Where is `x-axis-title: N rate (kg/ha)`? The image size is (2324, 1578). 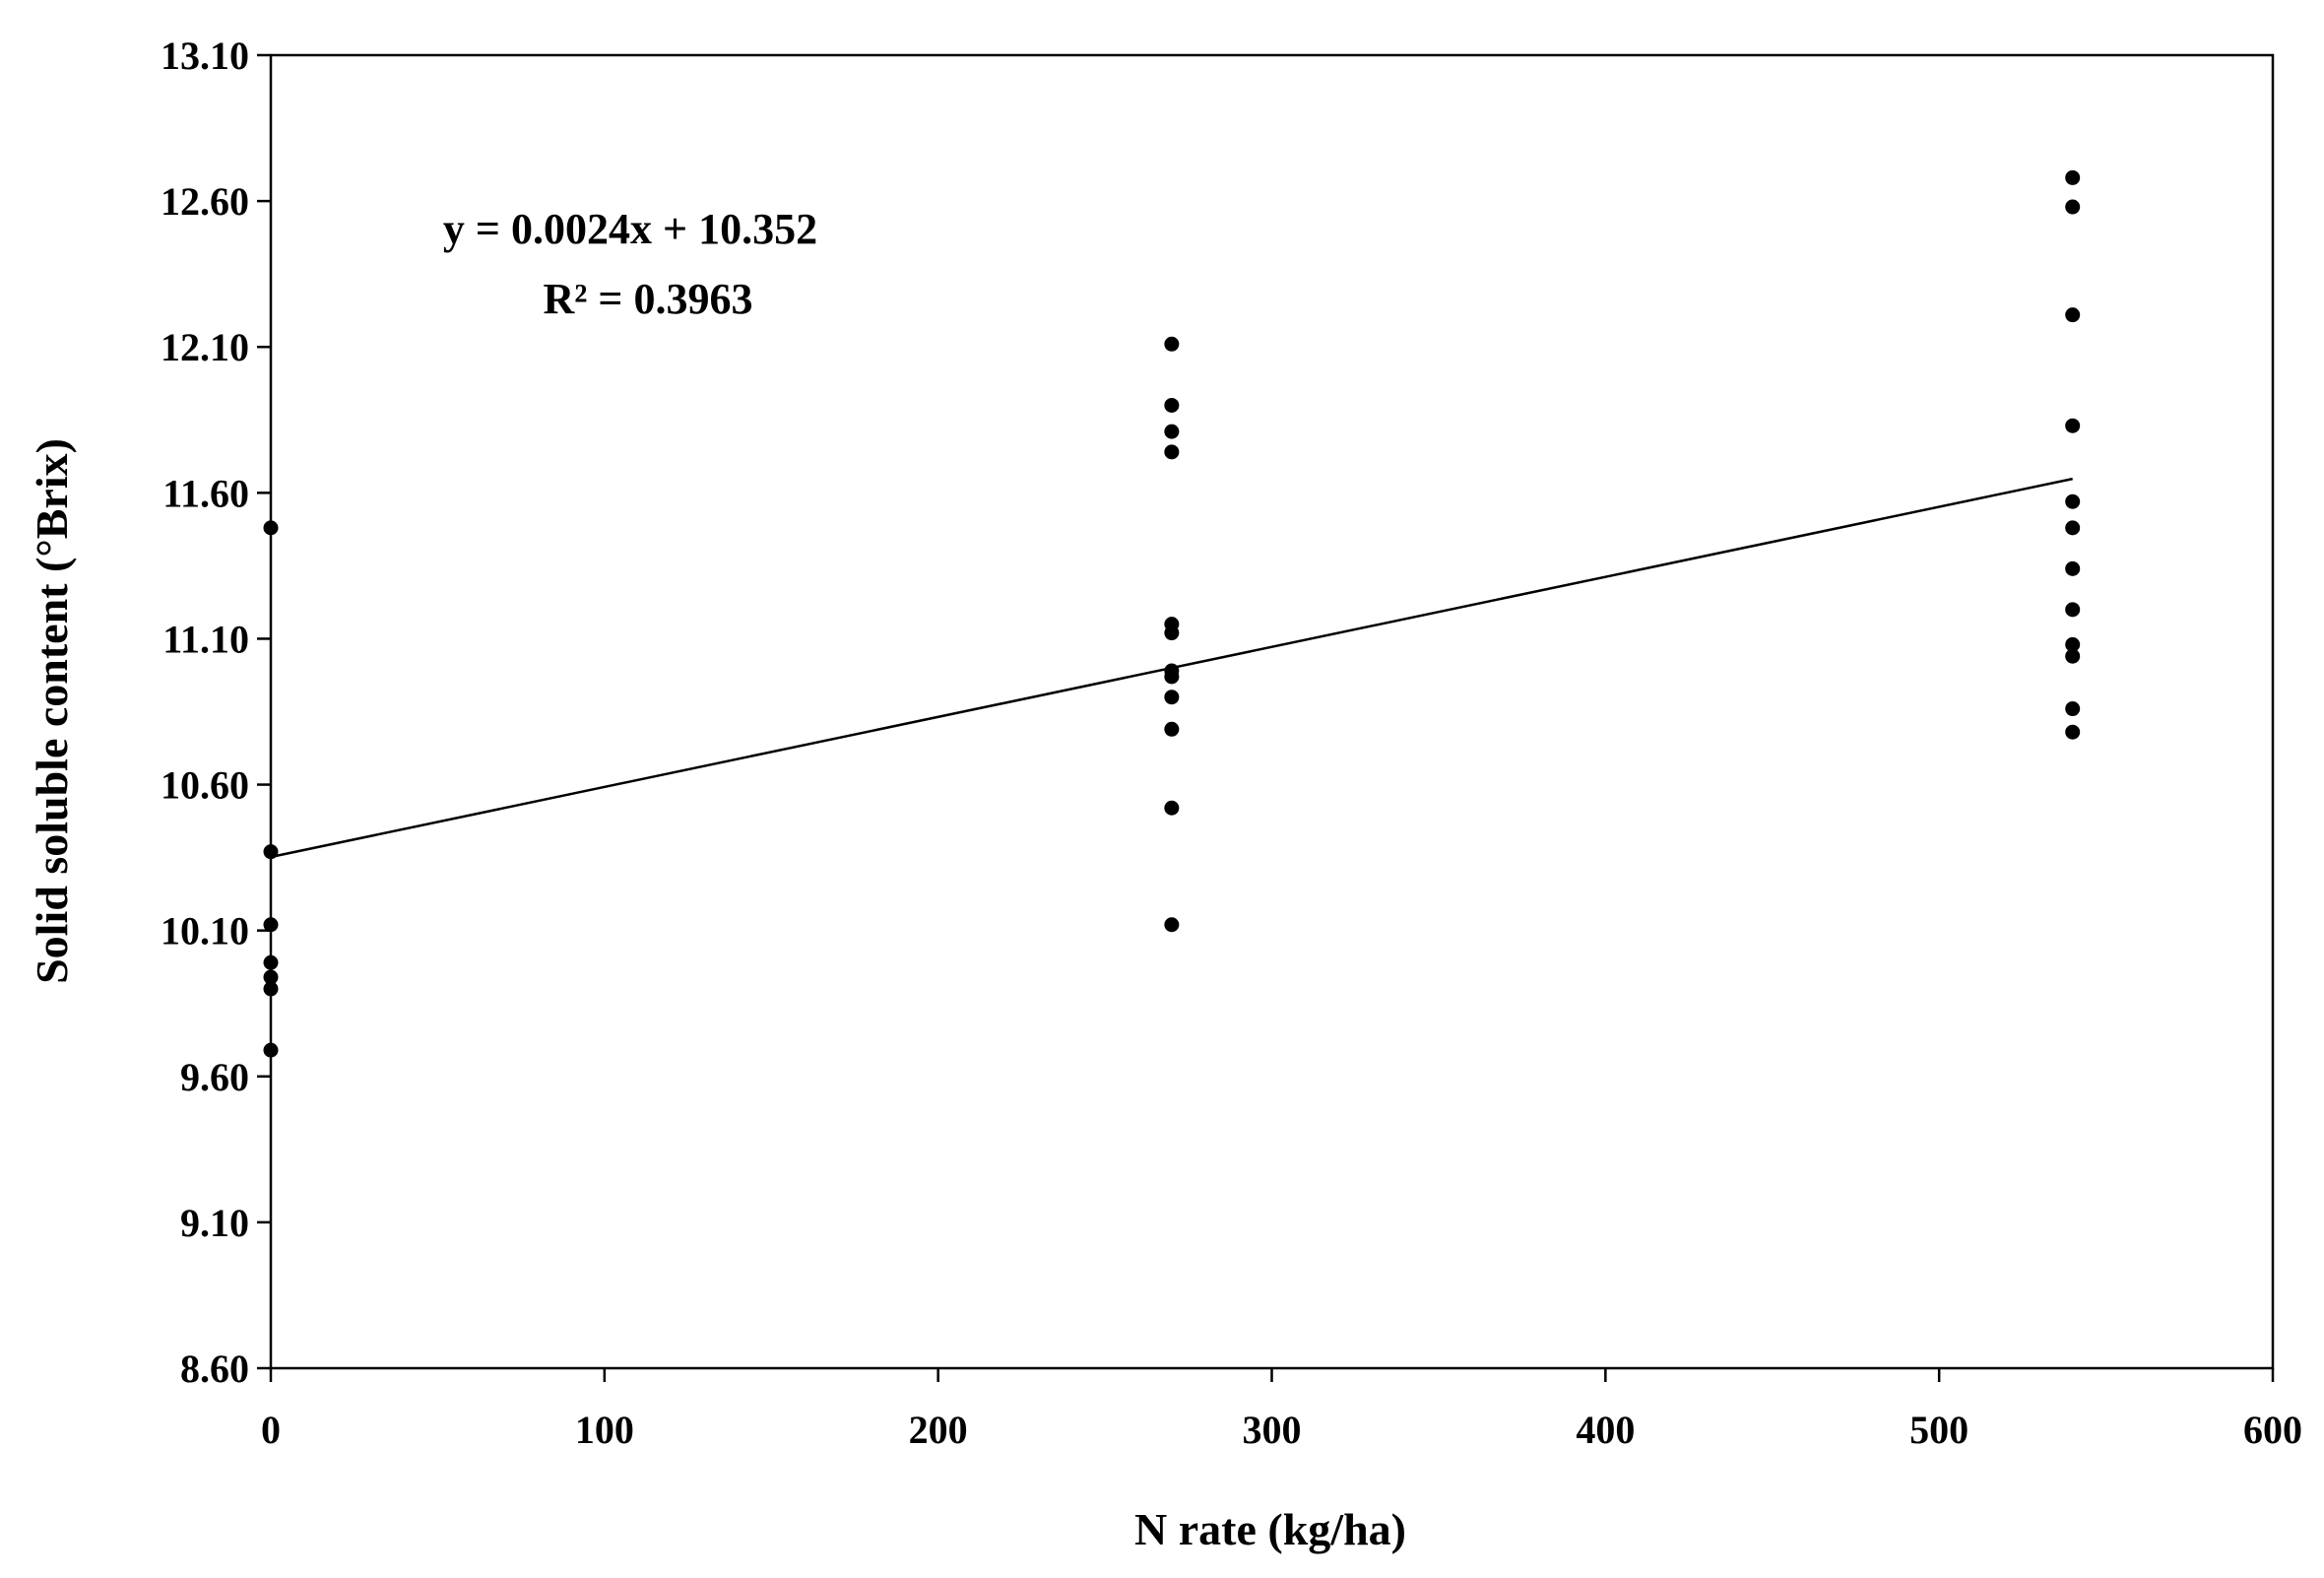 x-axis-title: N rate (kg/ha) is located at coordinates (1270, 1529).